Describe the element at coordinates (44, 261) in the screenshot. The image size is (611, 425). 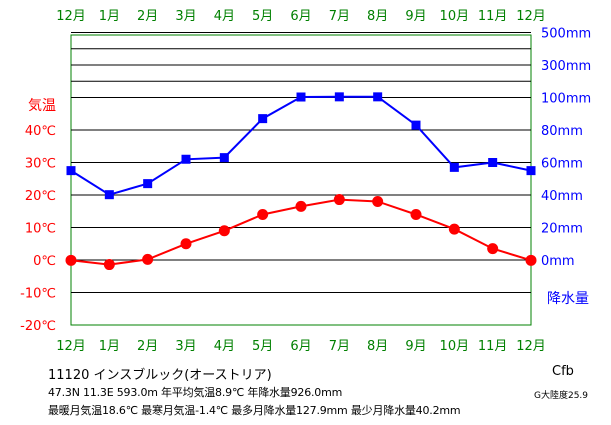
I see `temp-tick-label: 0℃` at that location.